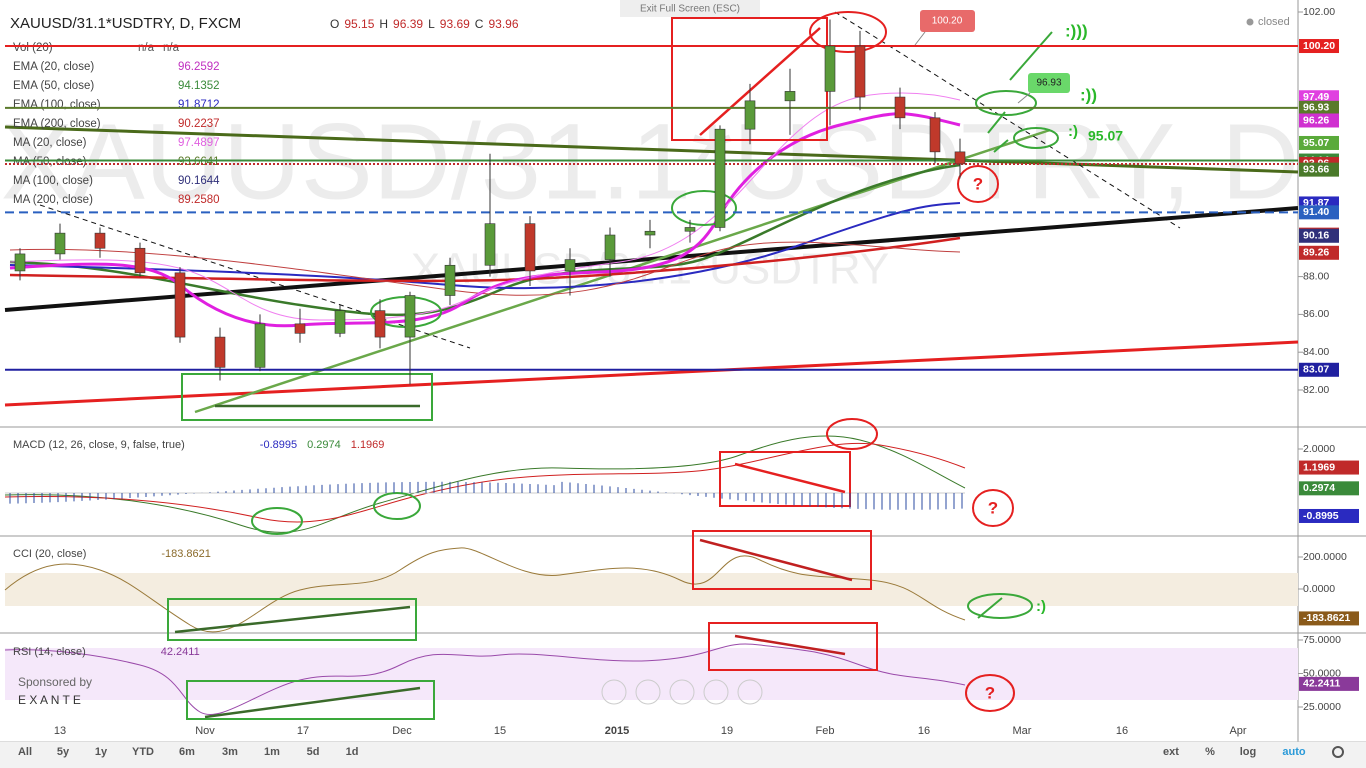  I want to click on badge-text: 96.93, so click(1048, 83).